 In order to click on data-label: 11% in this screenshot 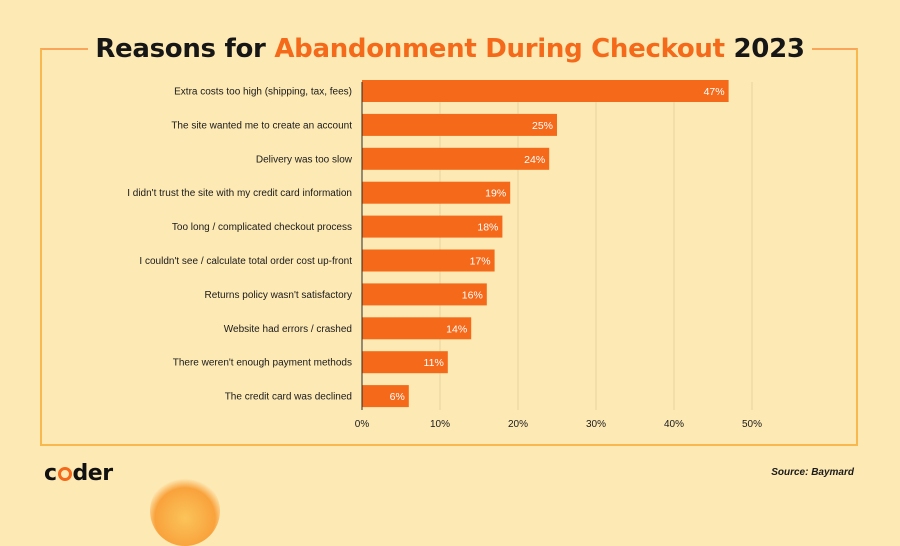, I will do `click(434, 363)`.